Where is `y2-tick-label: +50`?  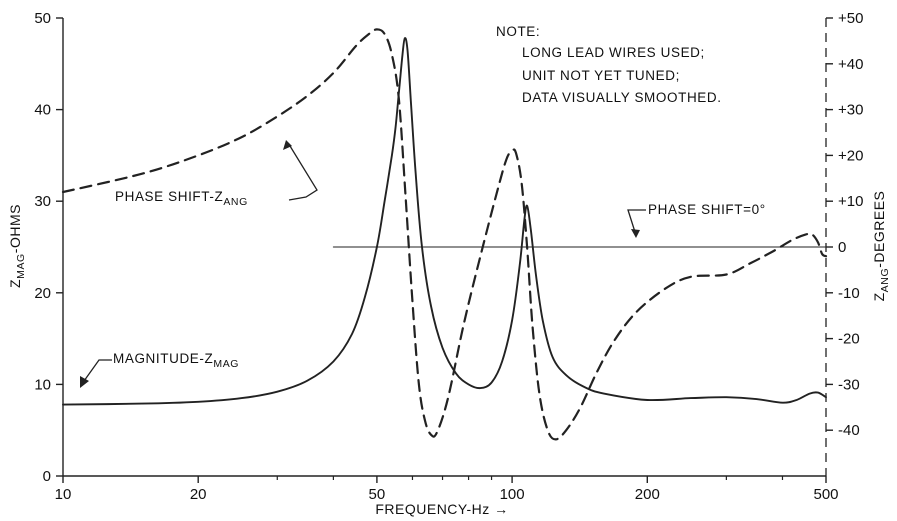
y2-tick-label: +50 is located at coordinates (850, 18).